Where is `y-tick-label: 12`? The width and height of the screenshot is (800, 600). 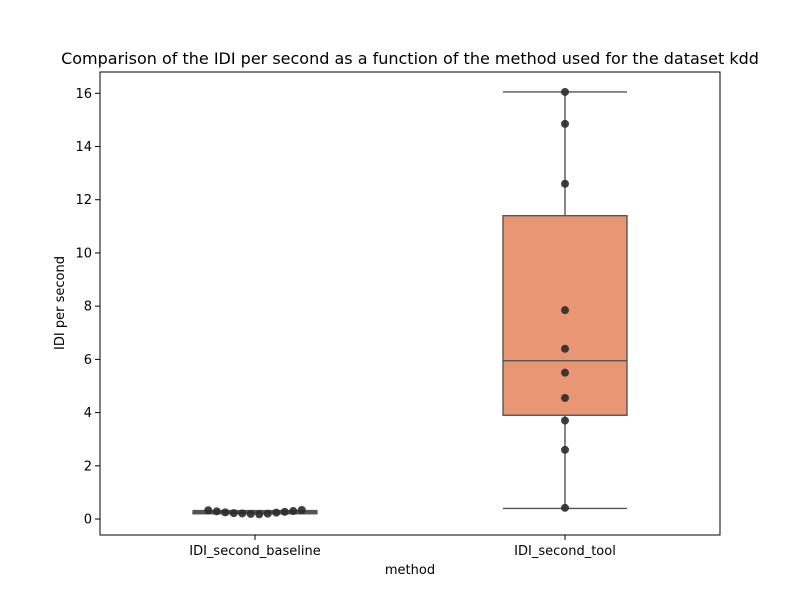
y-tick-label: 12 is located at coordinates (83, 200).